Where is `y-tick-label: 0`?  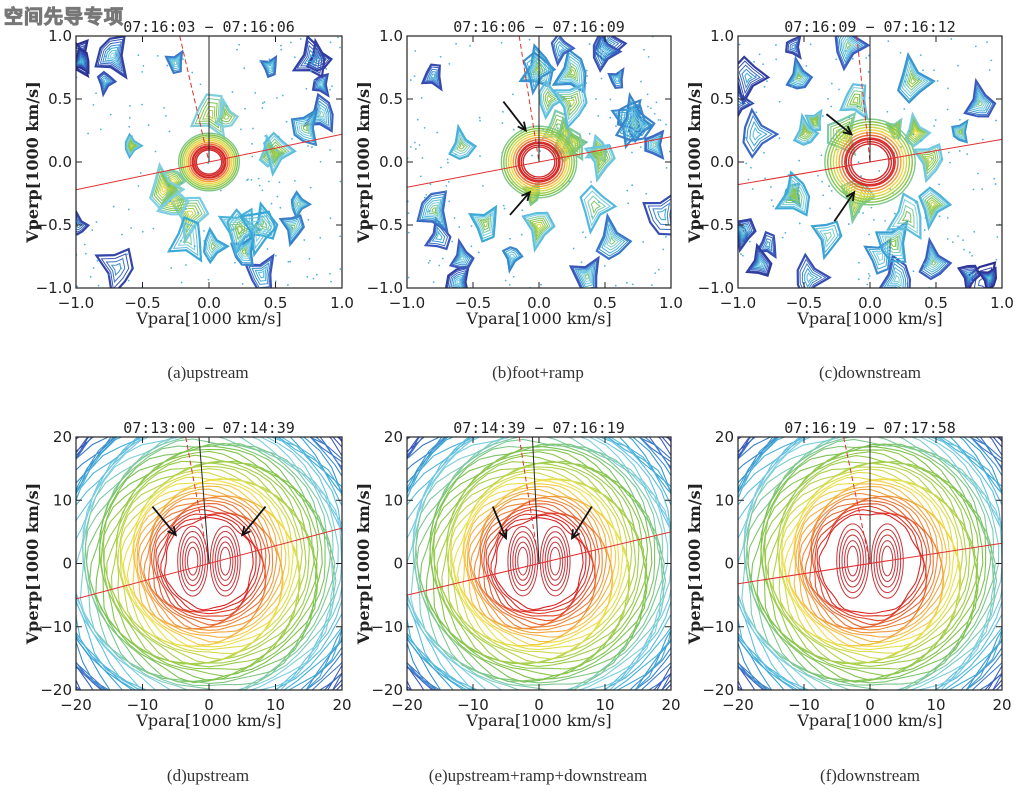
y-tick-label: 0 is located at coordinates (398, 564).